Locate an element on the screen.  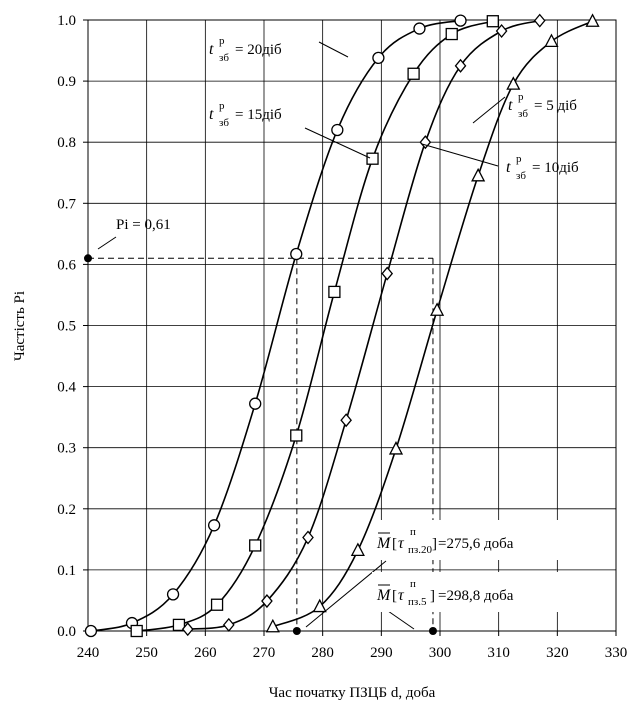
svg-text: = 15діб is located at coordinates (258, 115).